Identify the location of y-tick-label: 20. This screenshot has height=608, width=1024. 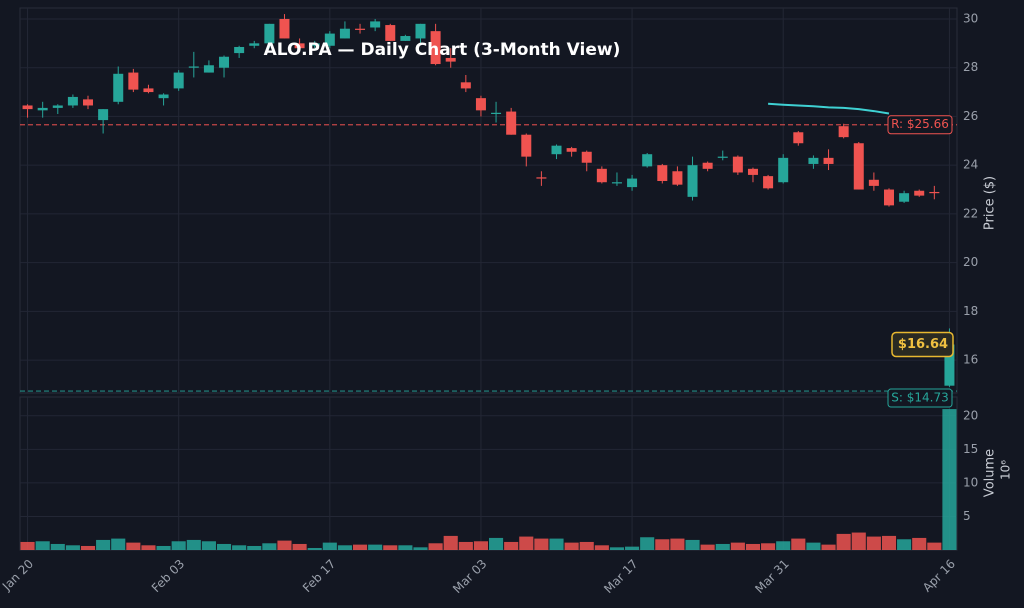
(970, 262).